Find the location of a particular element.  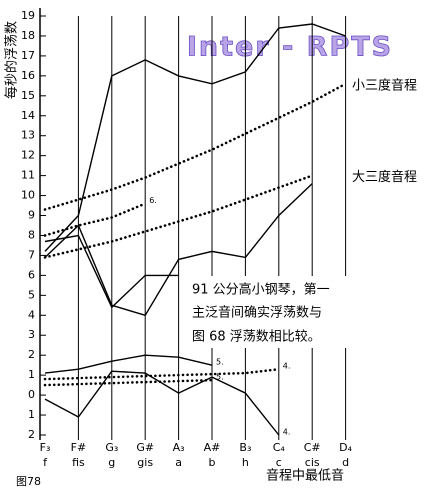

x-tick-label: A₃ is located at coordinates (179, 447).